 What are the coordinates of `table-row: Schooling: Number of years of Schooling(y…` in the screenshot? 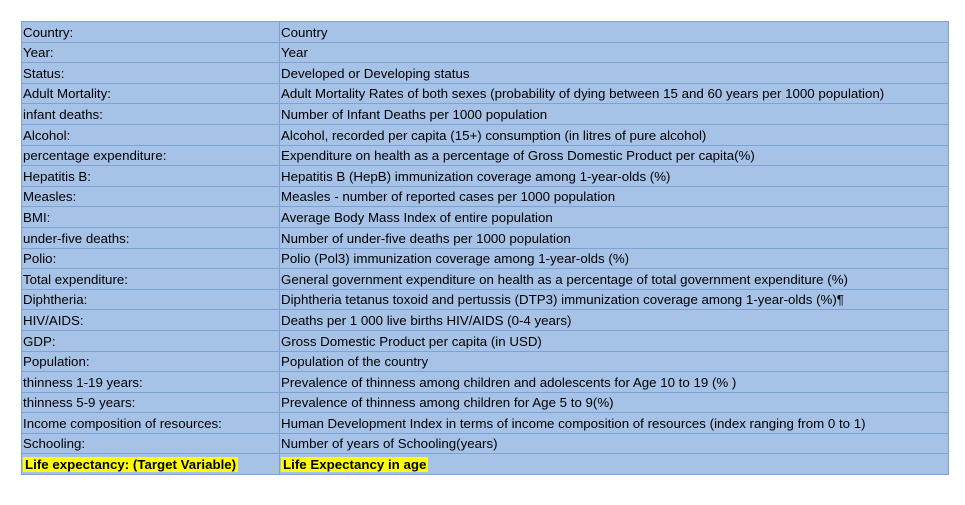 It's located at (485, 443).